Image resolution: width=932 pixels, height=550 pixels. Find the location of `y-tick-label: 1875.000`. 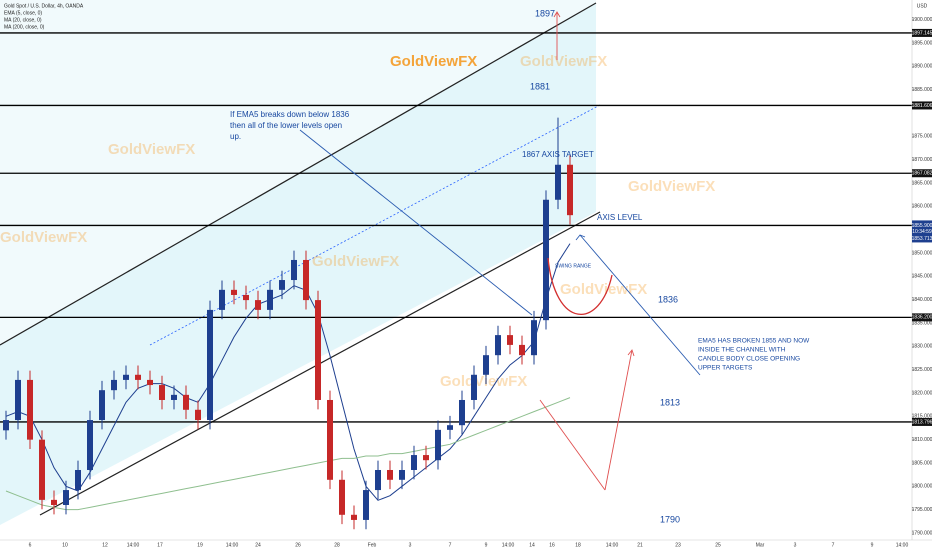

y-tick-label: 1875.000 is located at coordinates (922, 137).